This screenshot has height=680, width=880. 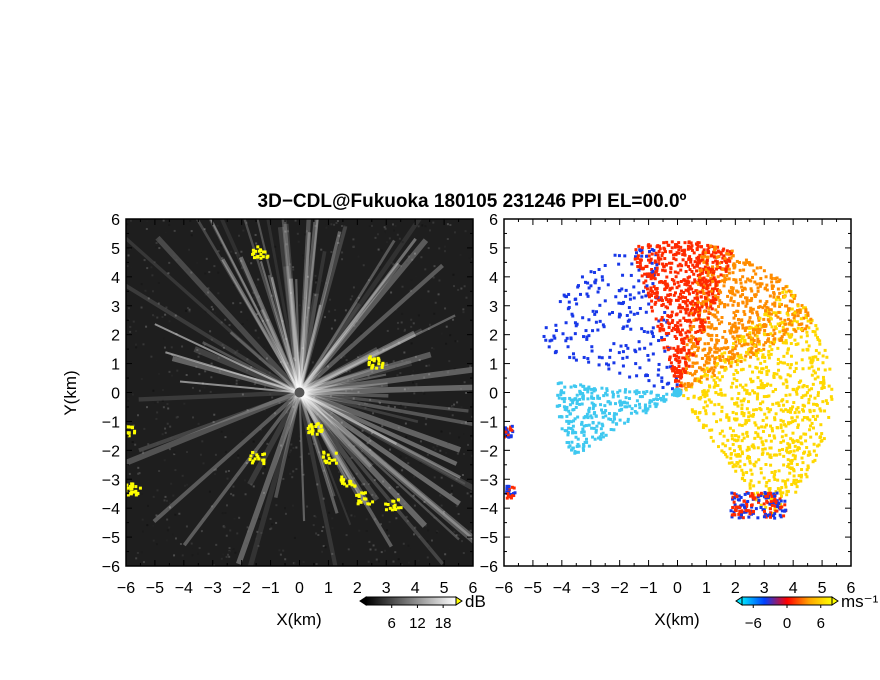 I want to click on intensity-x-tick-label: 2, so click(x=357, y=588).